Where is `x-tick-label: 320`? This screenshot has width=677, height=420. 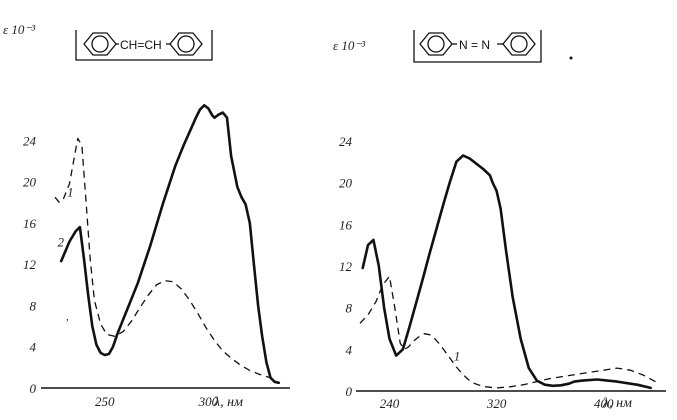
x-tick-label: 320 is located at coordinates (496, 403).